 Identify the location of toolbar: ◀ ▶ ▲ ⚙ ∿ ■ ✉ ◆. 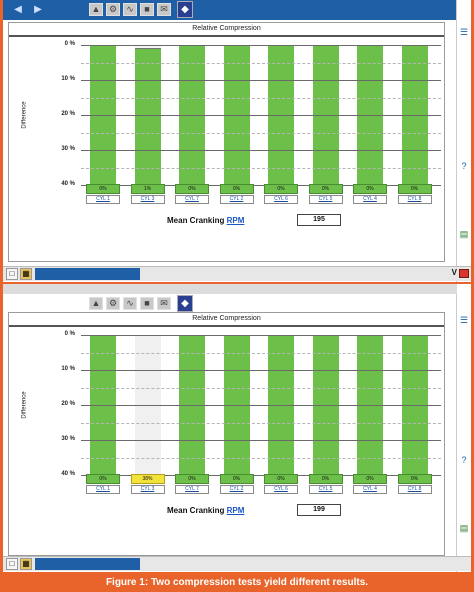
(230, 10).